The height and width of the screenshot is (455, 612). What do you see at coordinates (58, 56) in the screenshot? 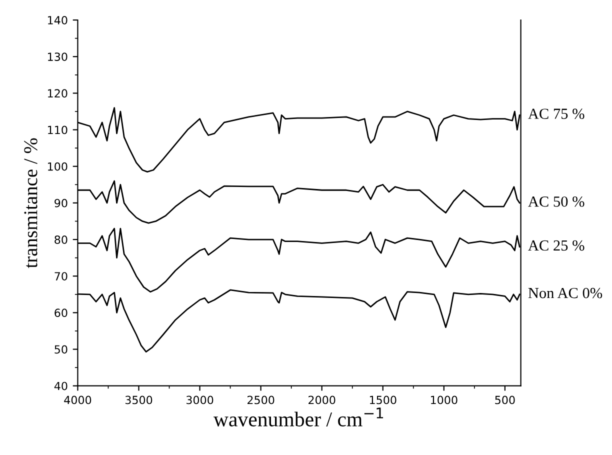
I see `y-tick-label: 130` at bounding box center [58, 56].